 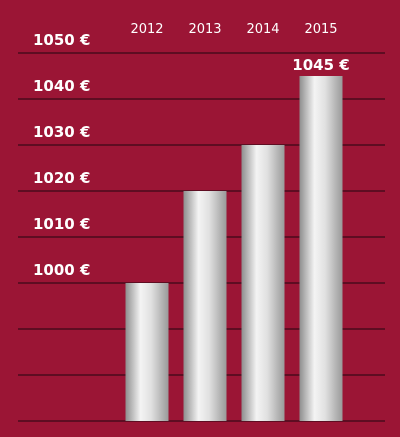 I want to click on x-tick-label: 2012, so click(x=146, y=29).